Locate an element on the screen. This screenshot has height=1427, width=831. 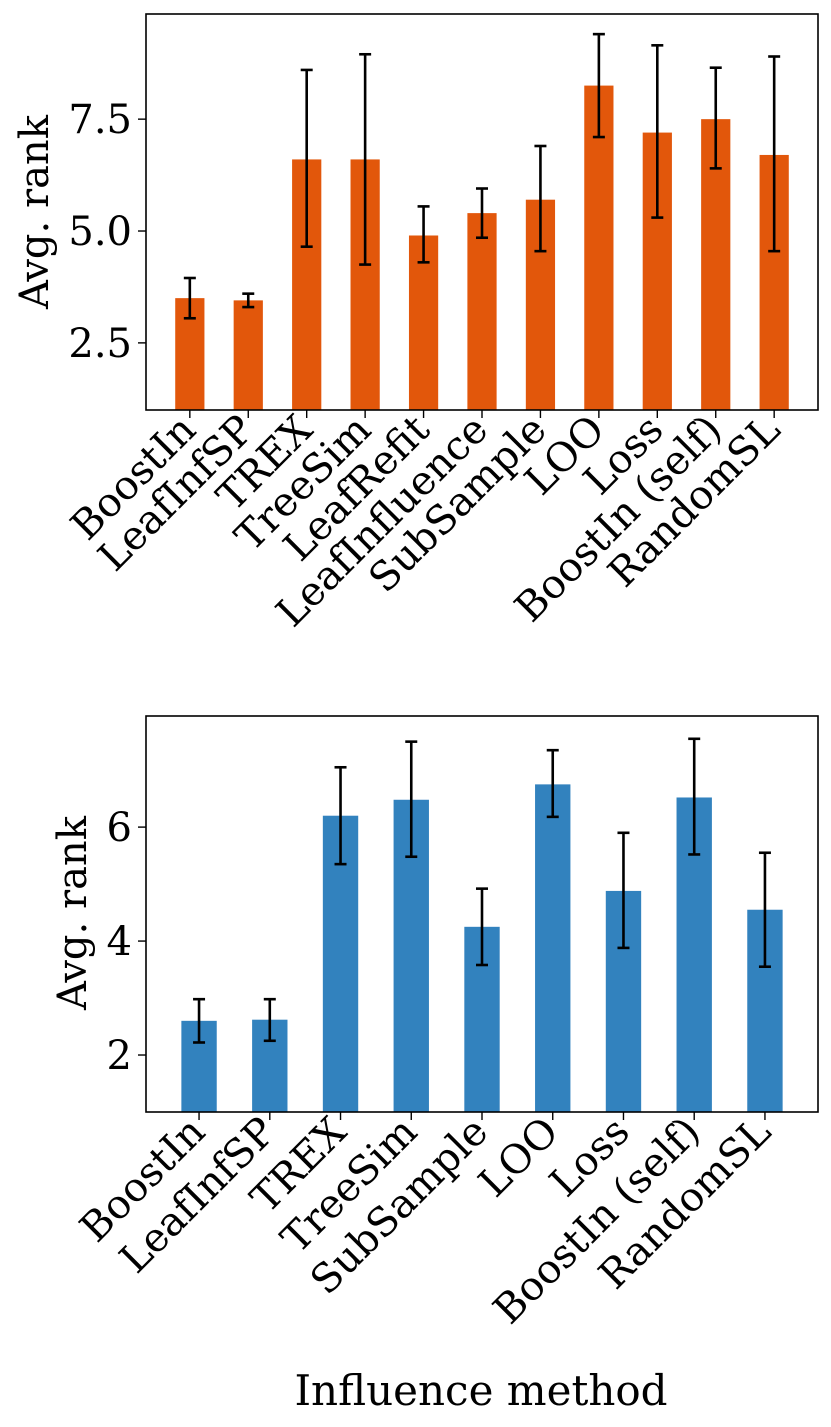
bottom-y-tick-label: 4 is located at coordinates (119, 942).